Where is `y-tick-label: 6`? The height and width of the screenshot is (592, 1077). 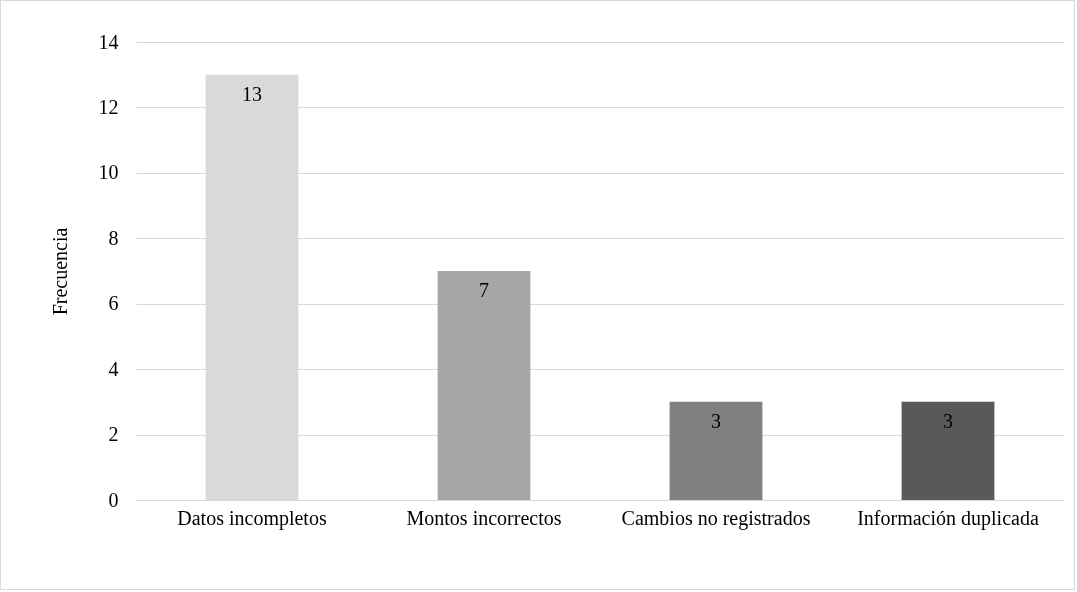
y-tick-label: 6 is located at coordinates (113, 303).